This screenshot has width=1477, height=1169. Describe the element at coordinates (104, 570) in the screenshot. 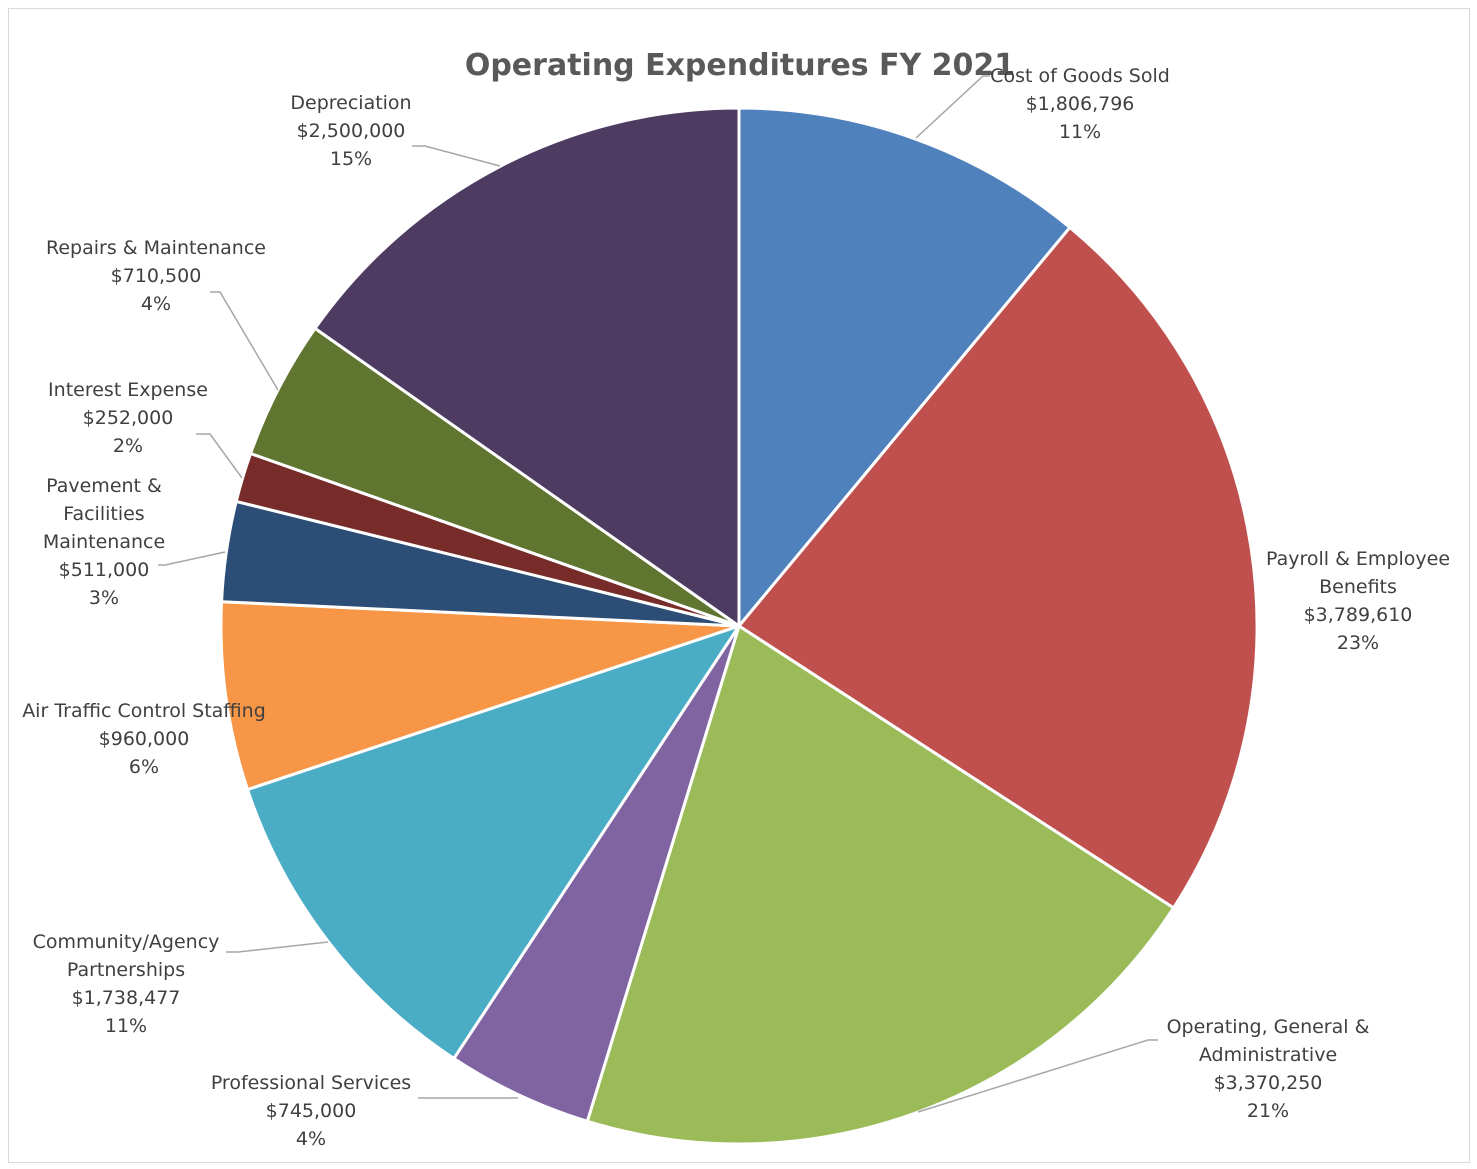

I see `slice-label-value: $511,000` at that location.